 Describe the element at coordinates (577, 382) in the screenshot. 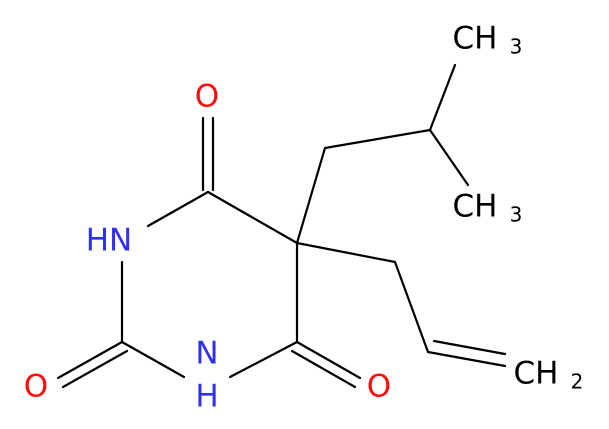

I see `atom-subscript: 2` at that location.